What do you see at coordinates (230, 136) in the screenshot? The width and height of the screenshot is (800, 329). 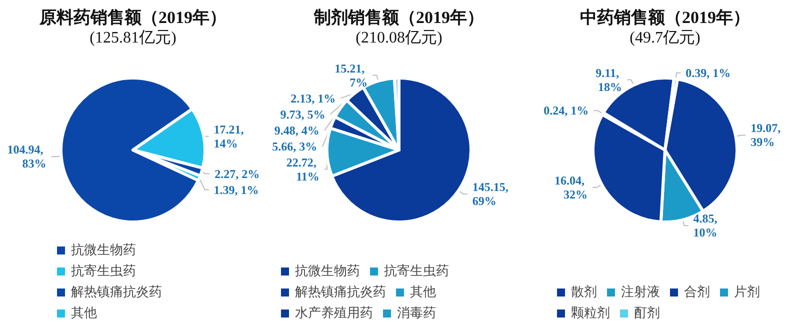 I see `data-label: 17.21, 14%` at bounding box center [230, 136].